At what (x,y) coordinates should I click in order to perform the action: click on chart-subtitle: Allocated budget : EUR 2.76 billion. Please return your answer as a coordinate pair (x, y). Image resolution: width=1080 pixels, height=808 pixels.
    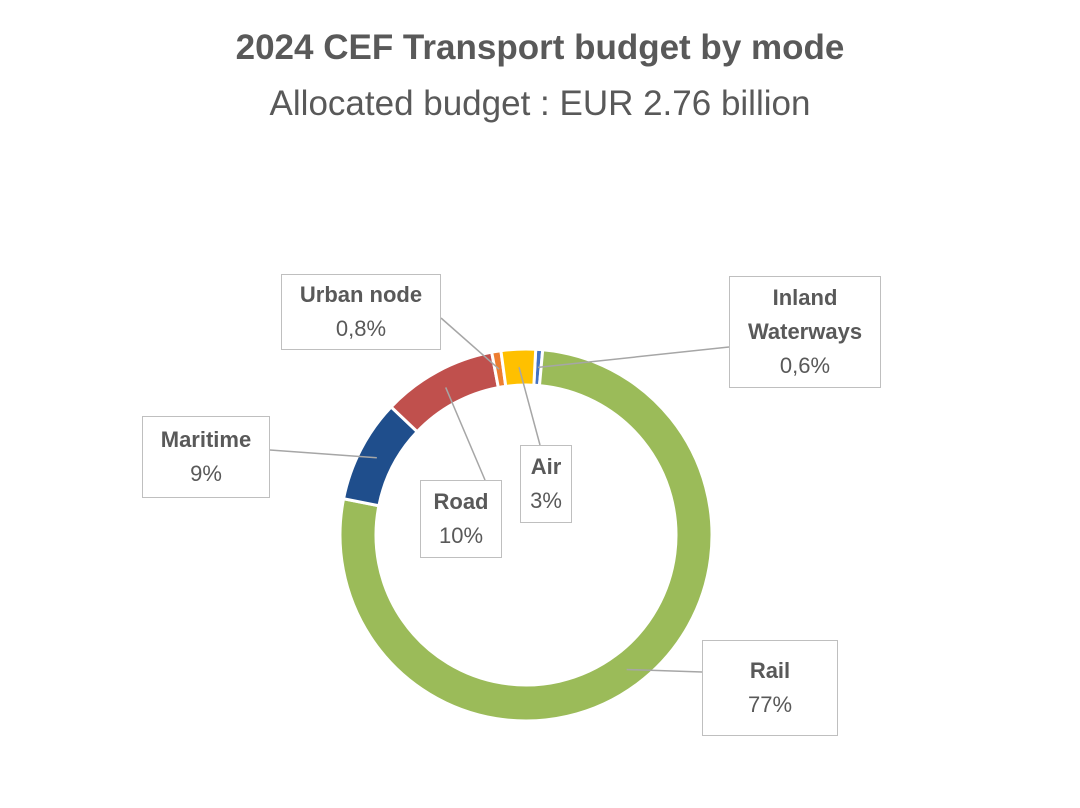
    Looking at the image, I should click on (540, 103).